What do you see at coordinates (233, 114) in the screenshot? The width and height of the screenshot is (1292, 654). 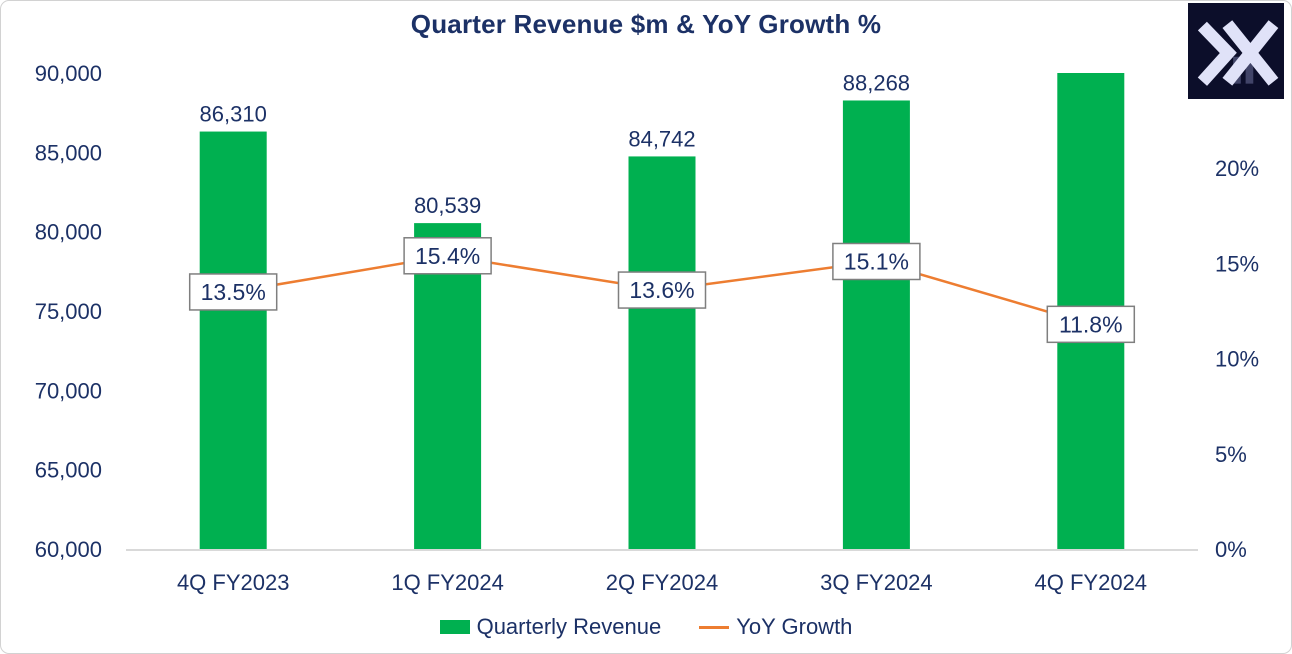 I see `bar-value-label: 86,310` at bounding box center [233, 114].